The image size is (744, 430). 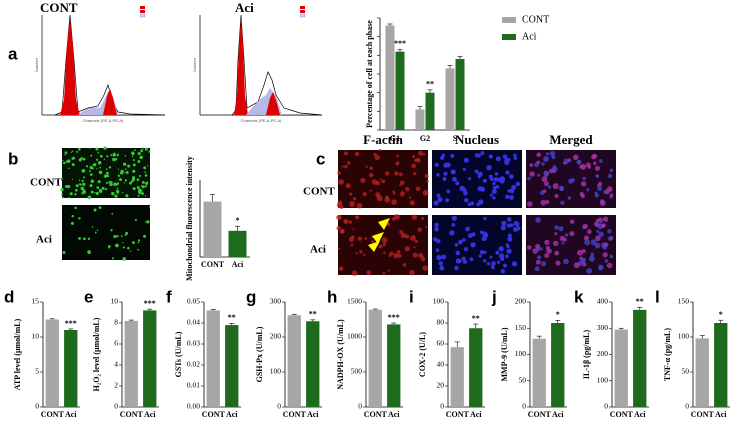 I want to click on x-tick-label: Aci, so click(x=150, y=414).